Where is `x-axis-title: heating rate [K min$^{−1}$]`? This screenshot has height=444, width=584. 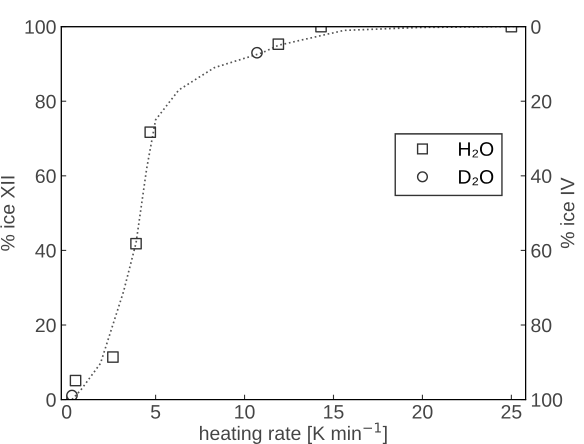 x-axis-title: heating rate [K min$^{−1}$] is located at coordinates (293, 433).